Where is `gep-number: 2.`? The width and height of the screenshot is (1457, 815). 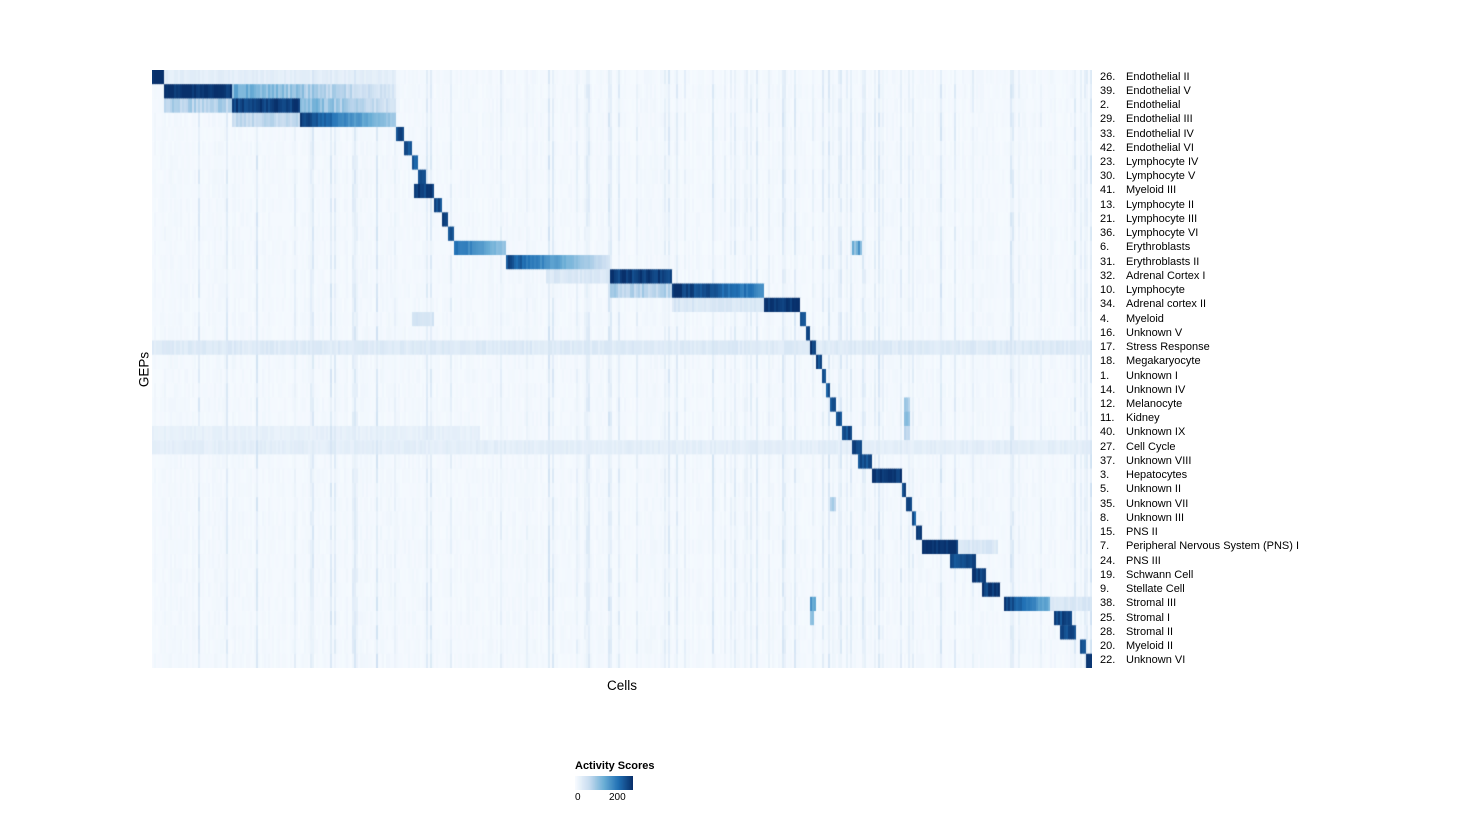
gep-number: 2. is located at coordinates (1105, 105).